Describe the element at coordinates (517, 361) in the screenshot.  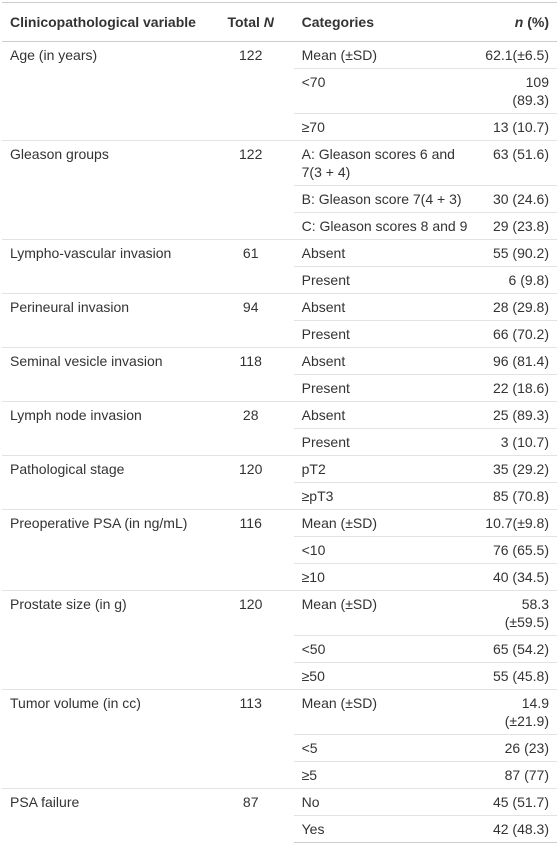
I see `n-pct-cell: 96 (81.4)` at that location.